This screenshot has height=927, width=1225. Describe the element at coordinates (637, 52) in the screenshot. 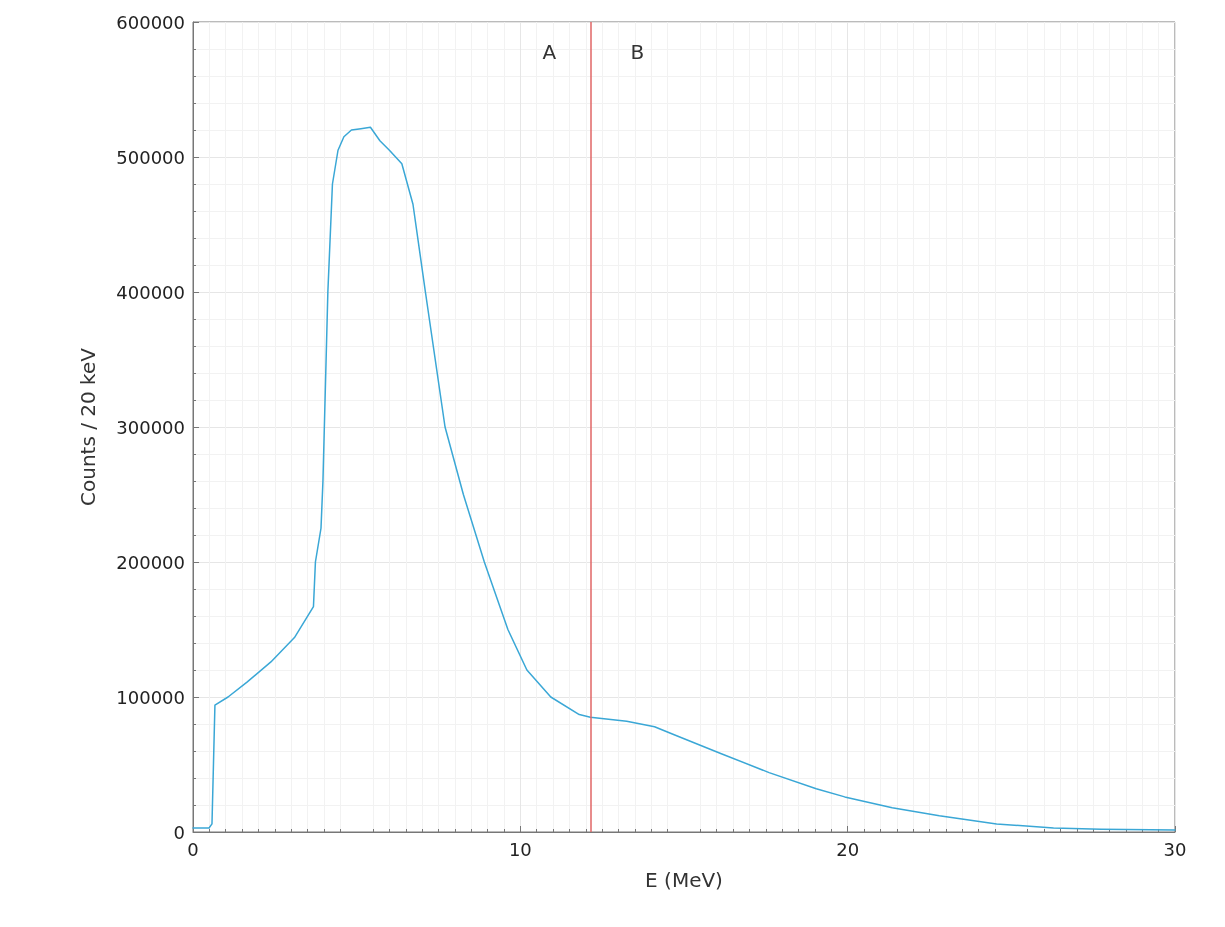

I see `annotation: B` at that location.